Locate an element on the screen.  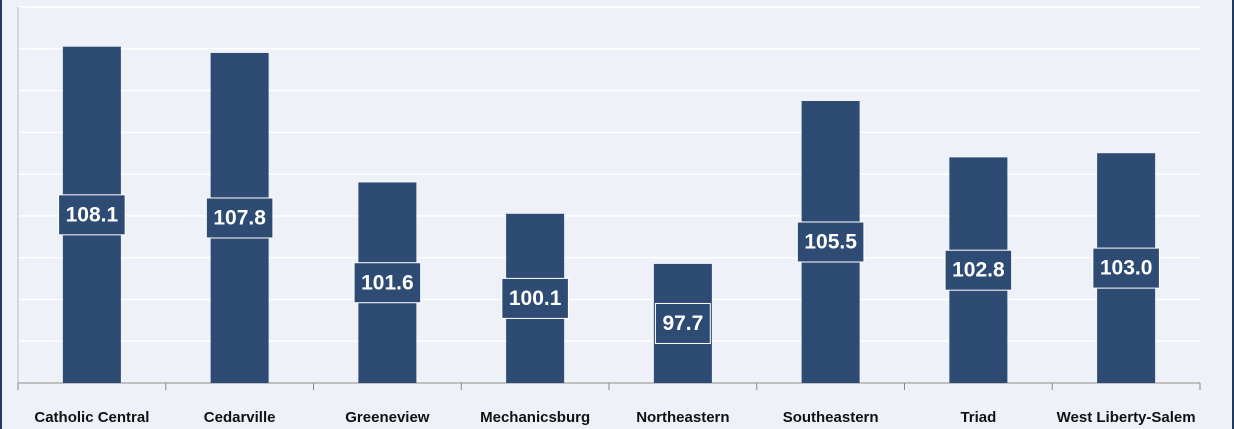
value-label: 102.8 is located at coordinates (978, 270).